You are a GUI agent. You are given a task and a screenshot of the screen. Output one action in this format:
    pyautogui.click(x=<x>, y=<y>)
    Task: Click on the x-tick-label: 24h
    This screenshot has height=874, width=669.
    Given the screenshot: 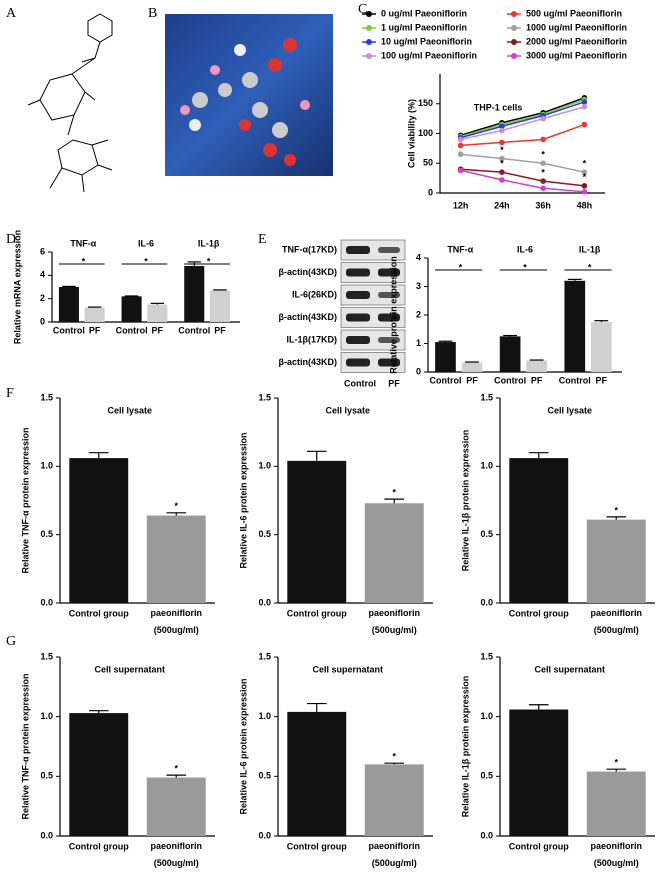 What is the action you would take?
    pyautogui.click(x=502, y=205)
    